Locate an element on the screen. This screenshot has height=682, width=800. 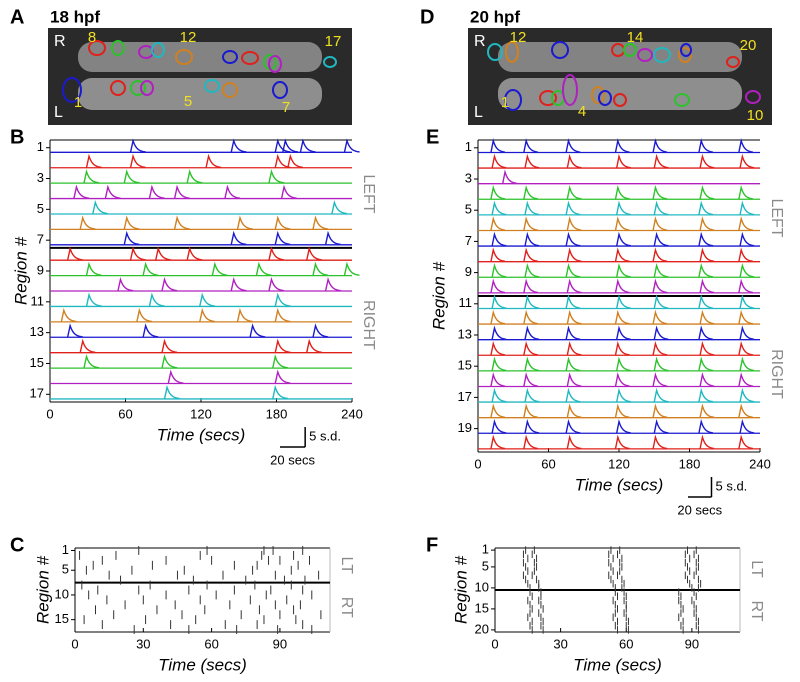
x-tick-label: 90 is located at coordinates (692, 643).